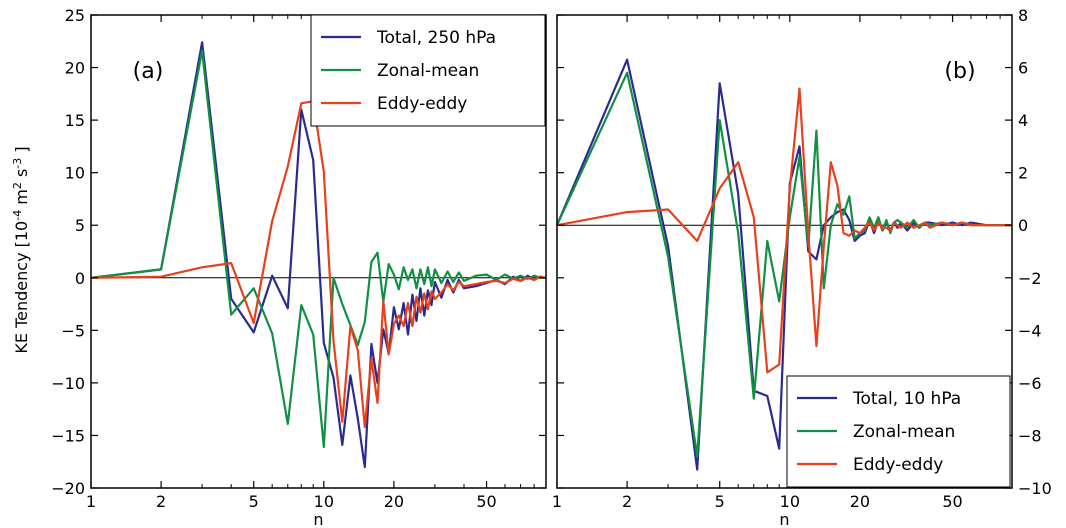 The image size is (1066, 528). I want to click on y-tick-label: −6, so click(1030, 383).